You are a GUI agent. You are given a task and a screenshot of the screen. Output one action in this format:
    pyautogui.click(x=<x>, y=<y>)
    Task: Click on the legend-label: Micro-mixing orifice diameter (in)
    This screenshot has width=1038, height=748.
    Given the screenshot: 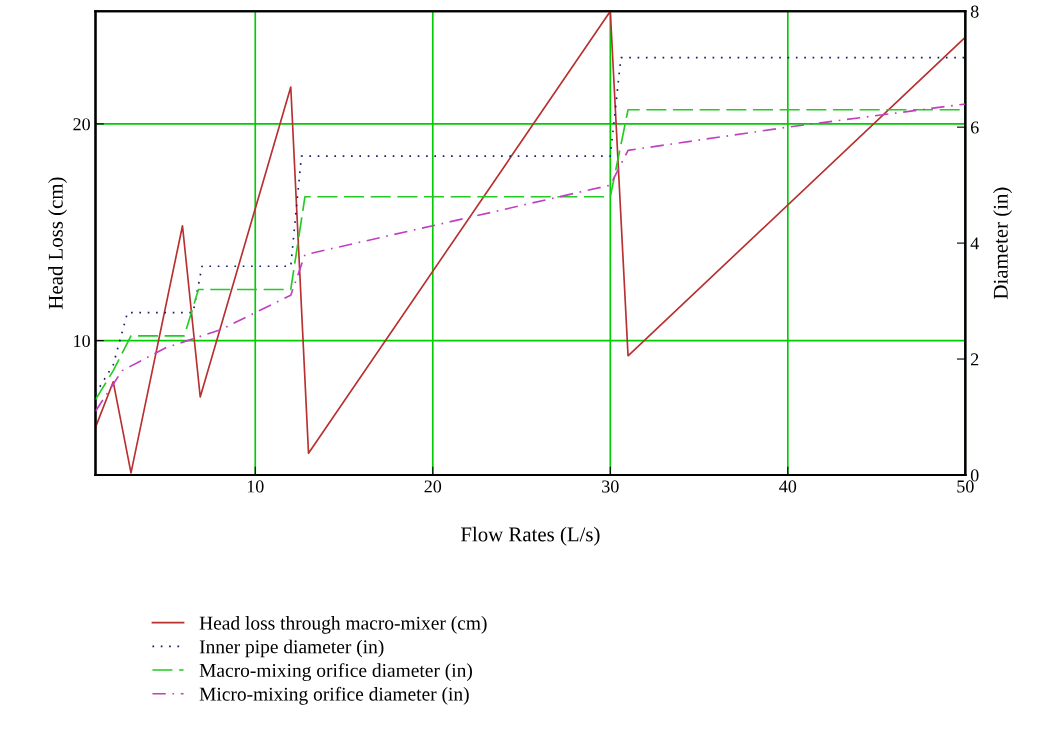 What is the action you would take?
    pyautogui.click(x=334, y=695)
    